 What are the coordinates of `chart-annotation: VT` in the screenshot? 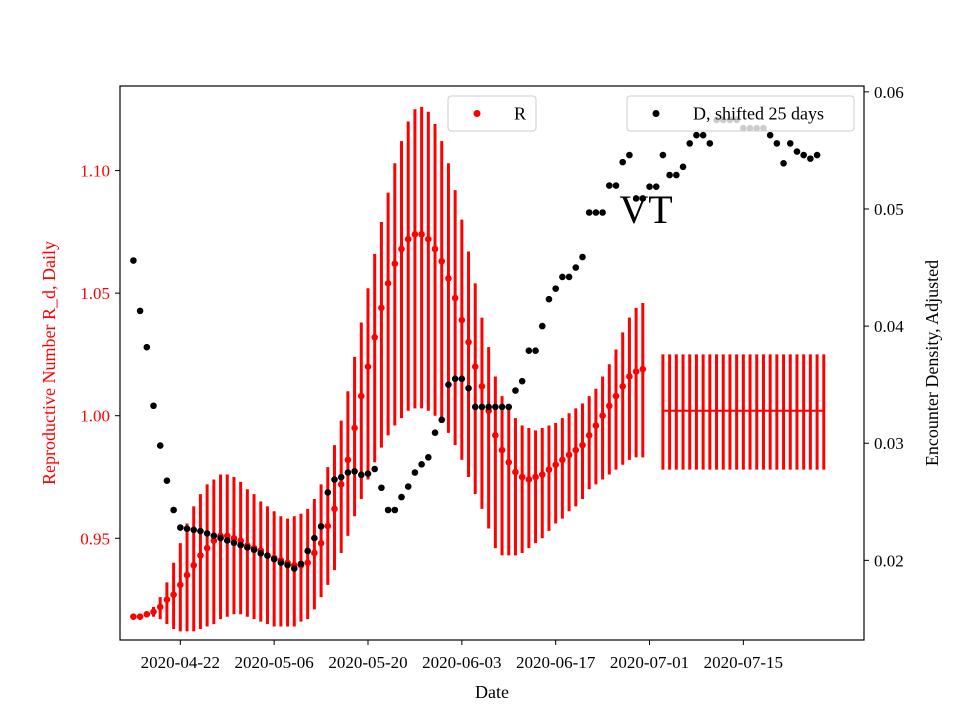 It's located at (645, 209).